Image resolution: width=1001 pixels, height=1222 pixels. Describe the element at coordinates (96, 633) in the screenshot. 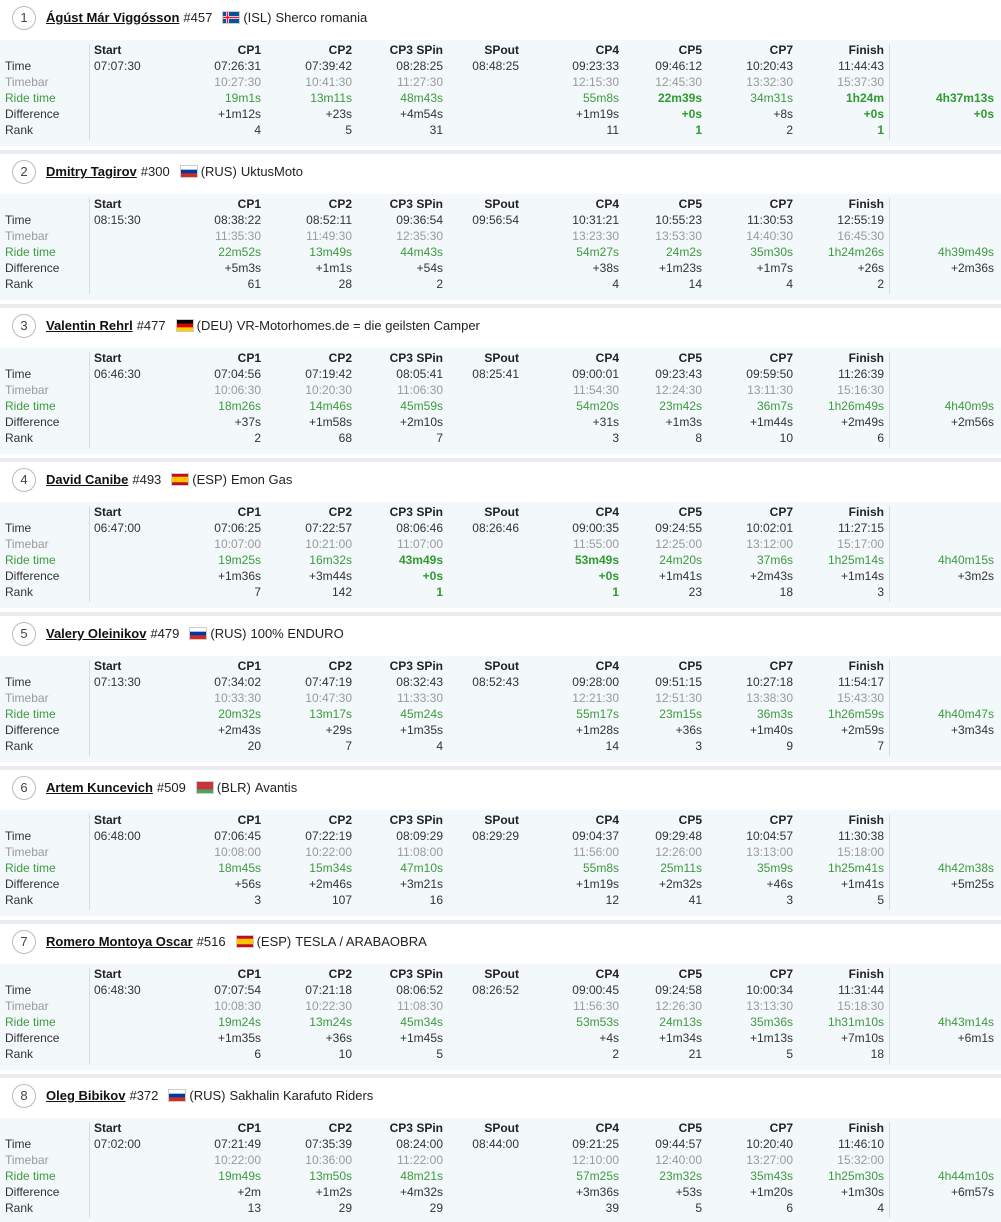

I see `rider-name: Valery Oleinikov` at that location.